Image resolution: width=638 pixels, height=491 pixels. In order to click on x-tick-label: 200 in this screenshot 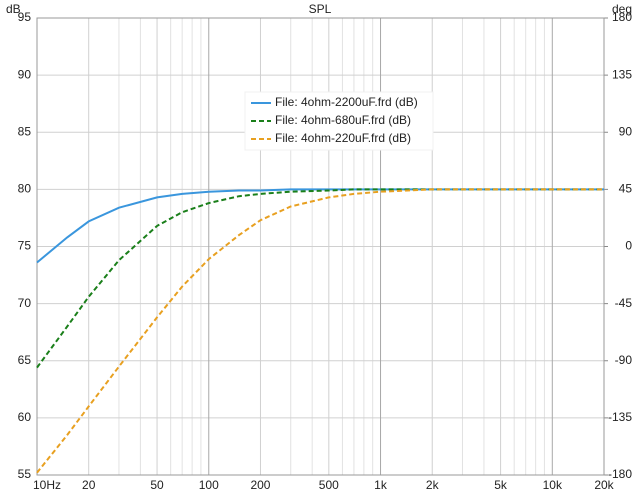, I will do `click(260, 484)`.